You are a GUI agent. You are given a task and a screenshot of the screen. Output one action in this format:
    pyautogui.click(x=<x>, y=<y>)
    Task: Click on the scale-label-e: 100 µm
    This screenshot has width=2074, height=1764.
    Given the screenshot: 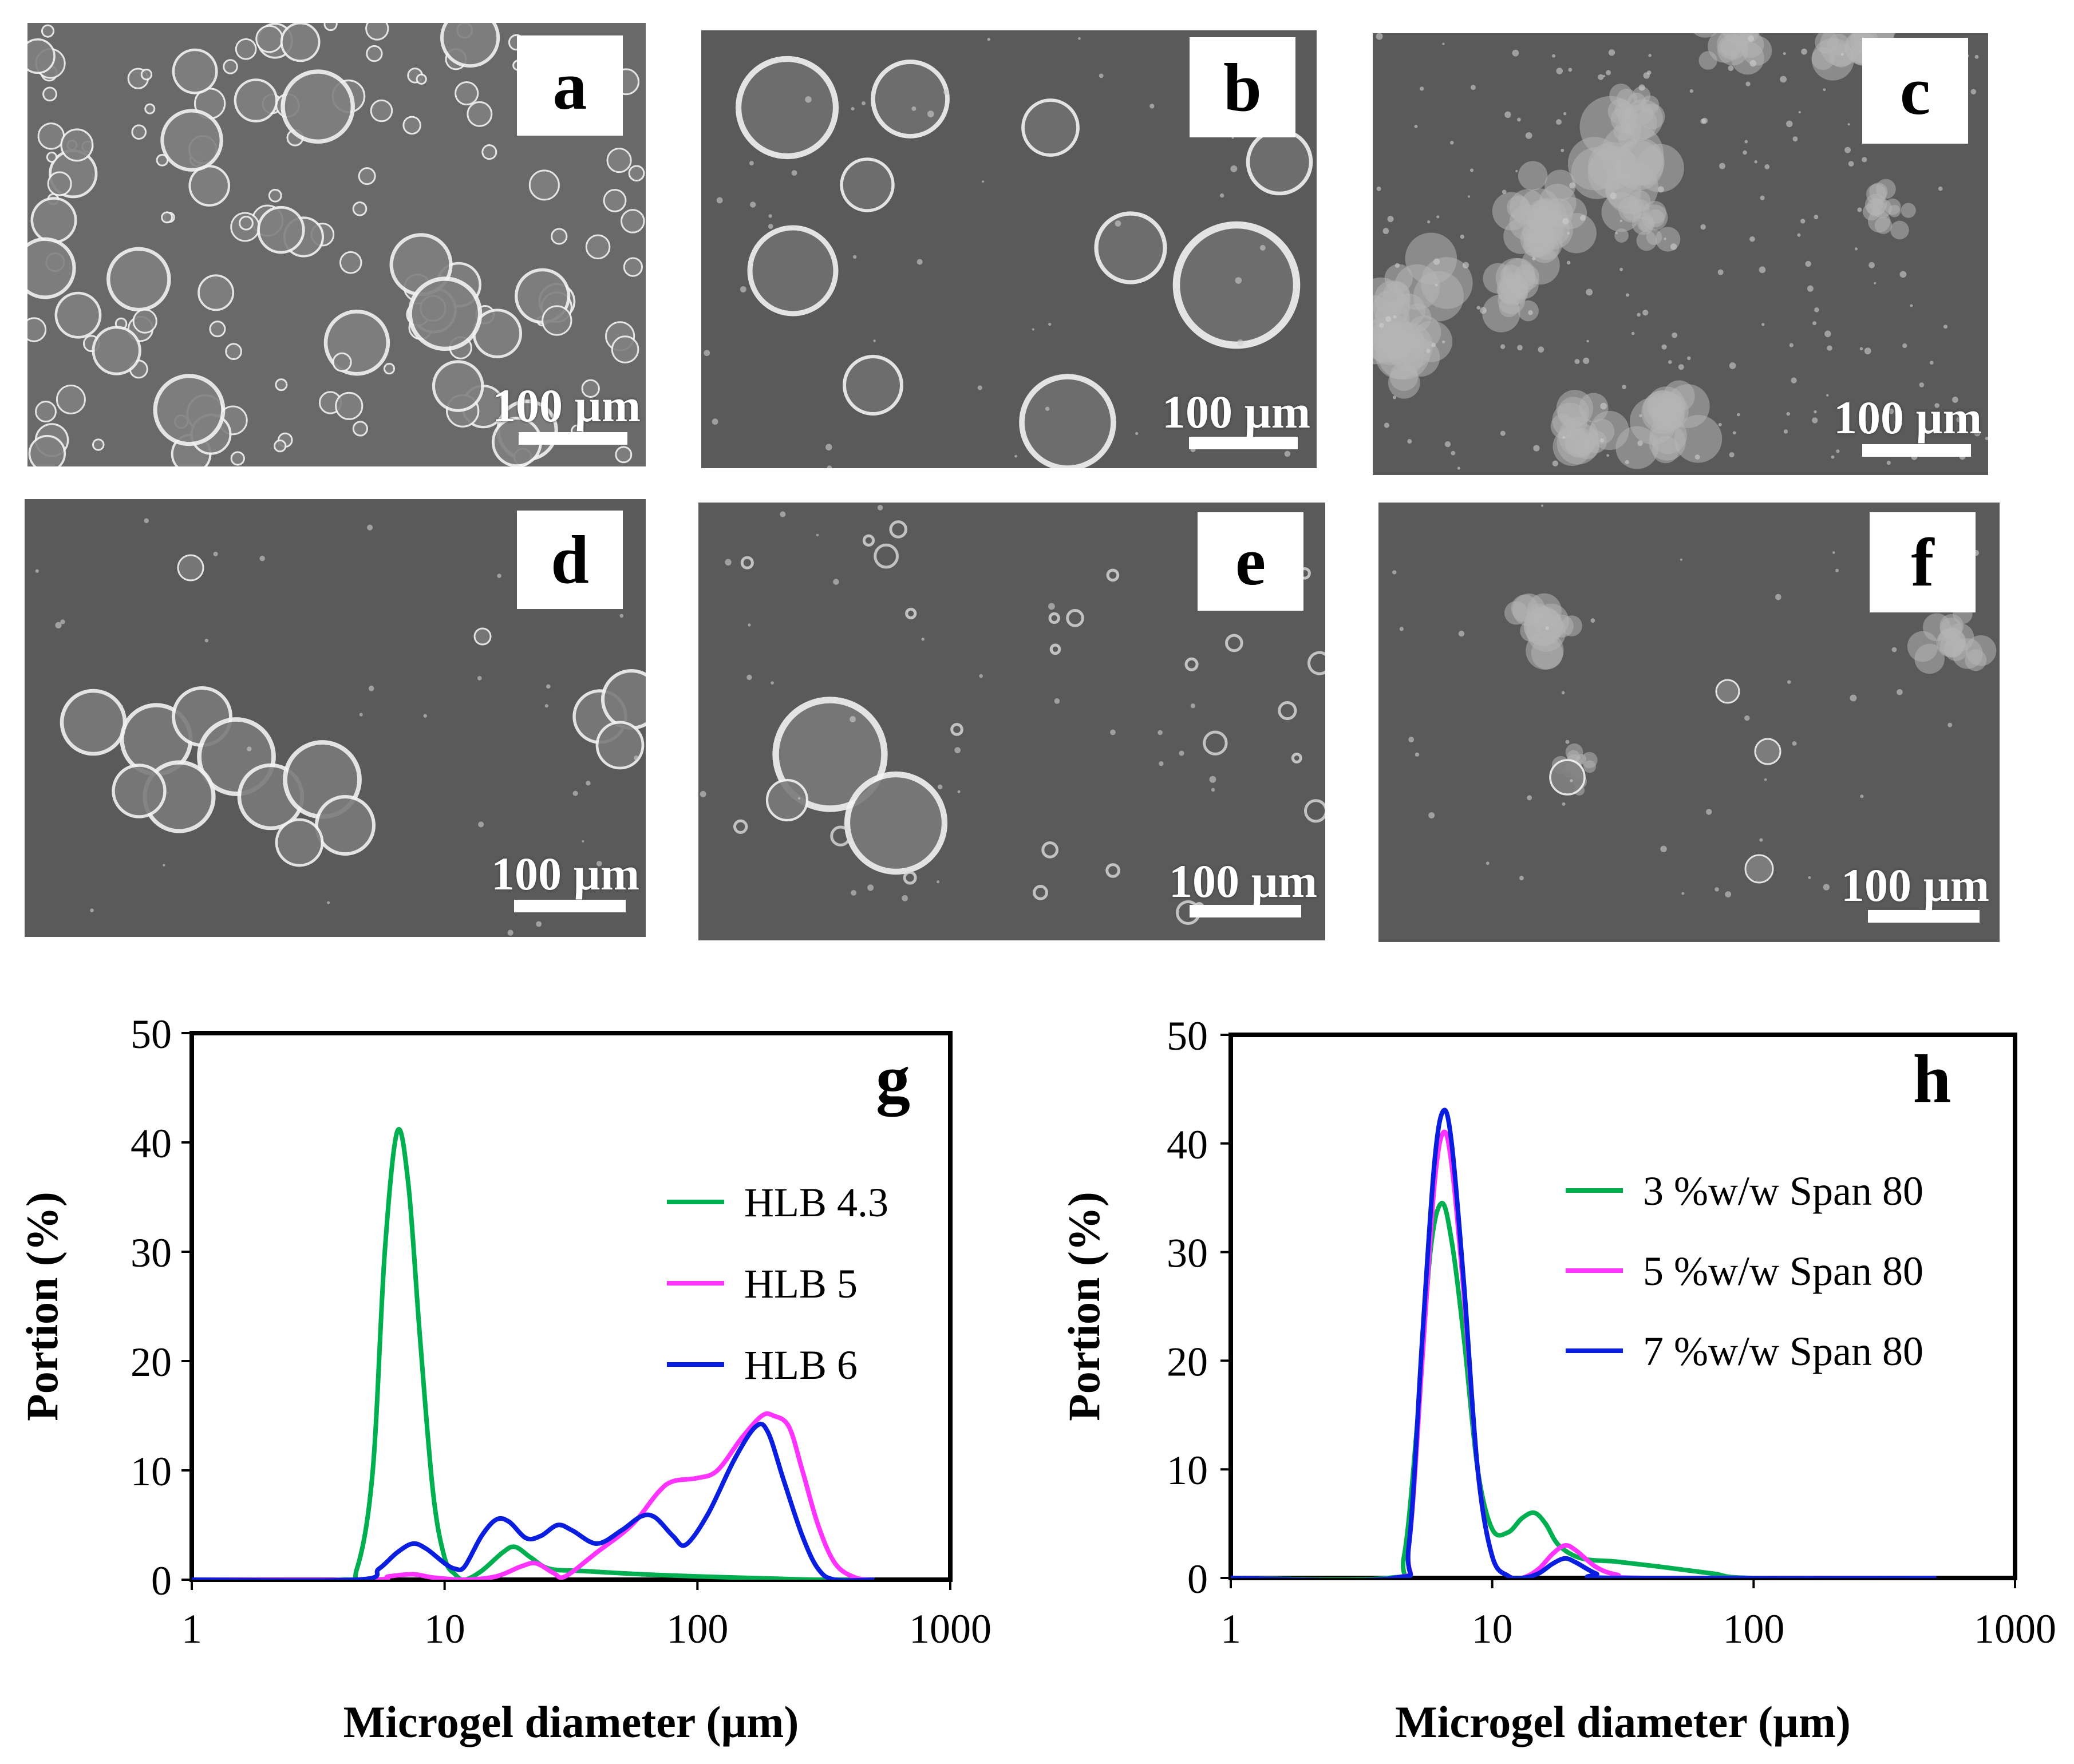 What is the action you would take?
    pyautogui.click(x=1243, y=881)
    